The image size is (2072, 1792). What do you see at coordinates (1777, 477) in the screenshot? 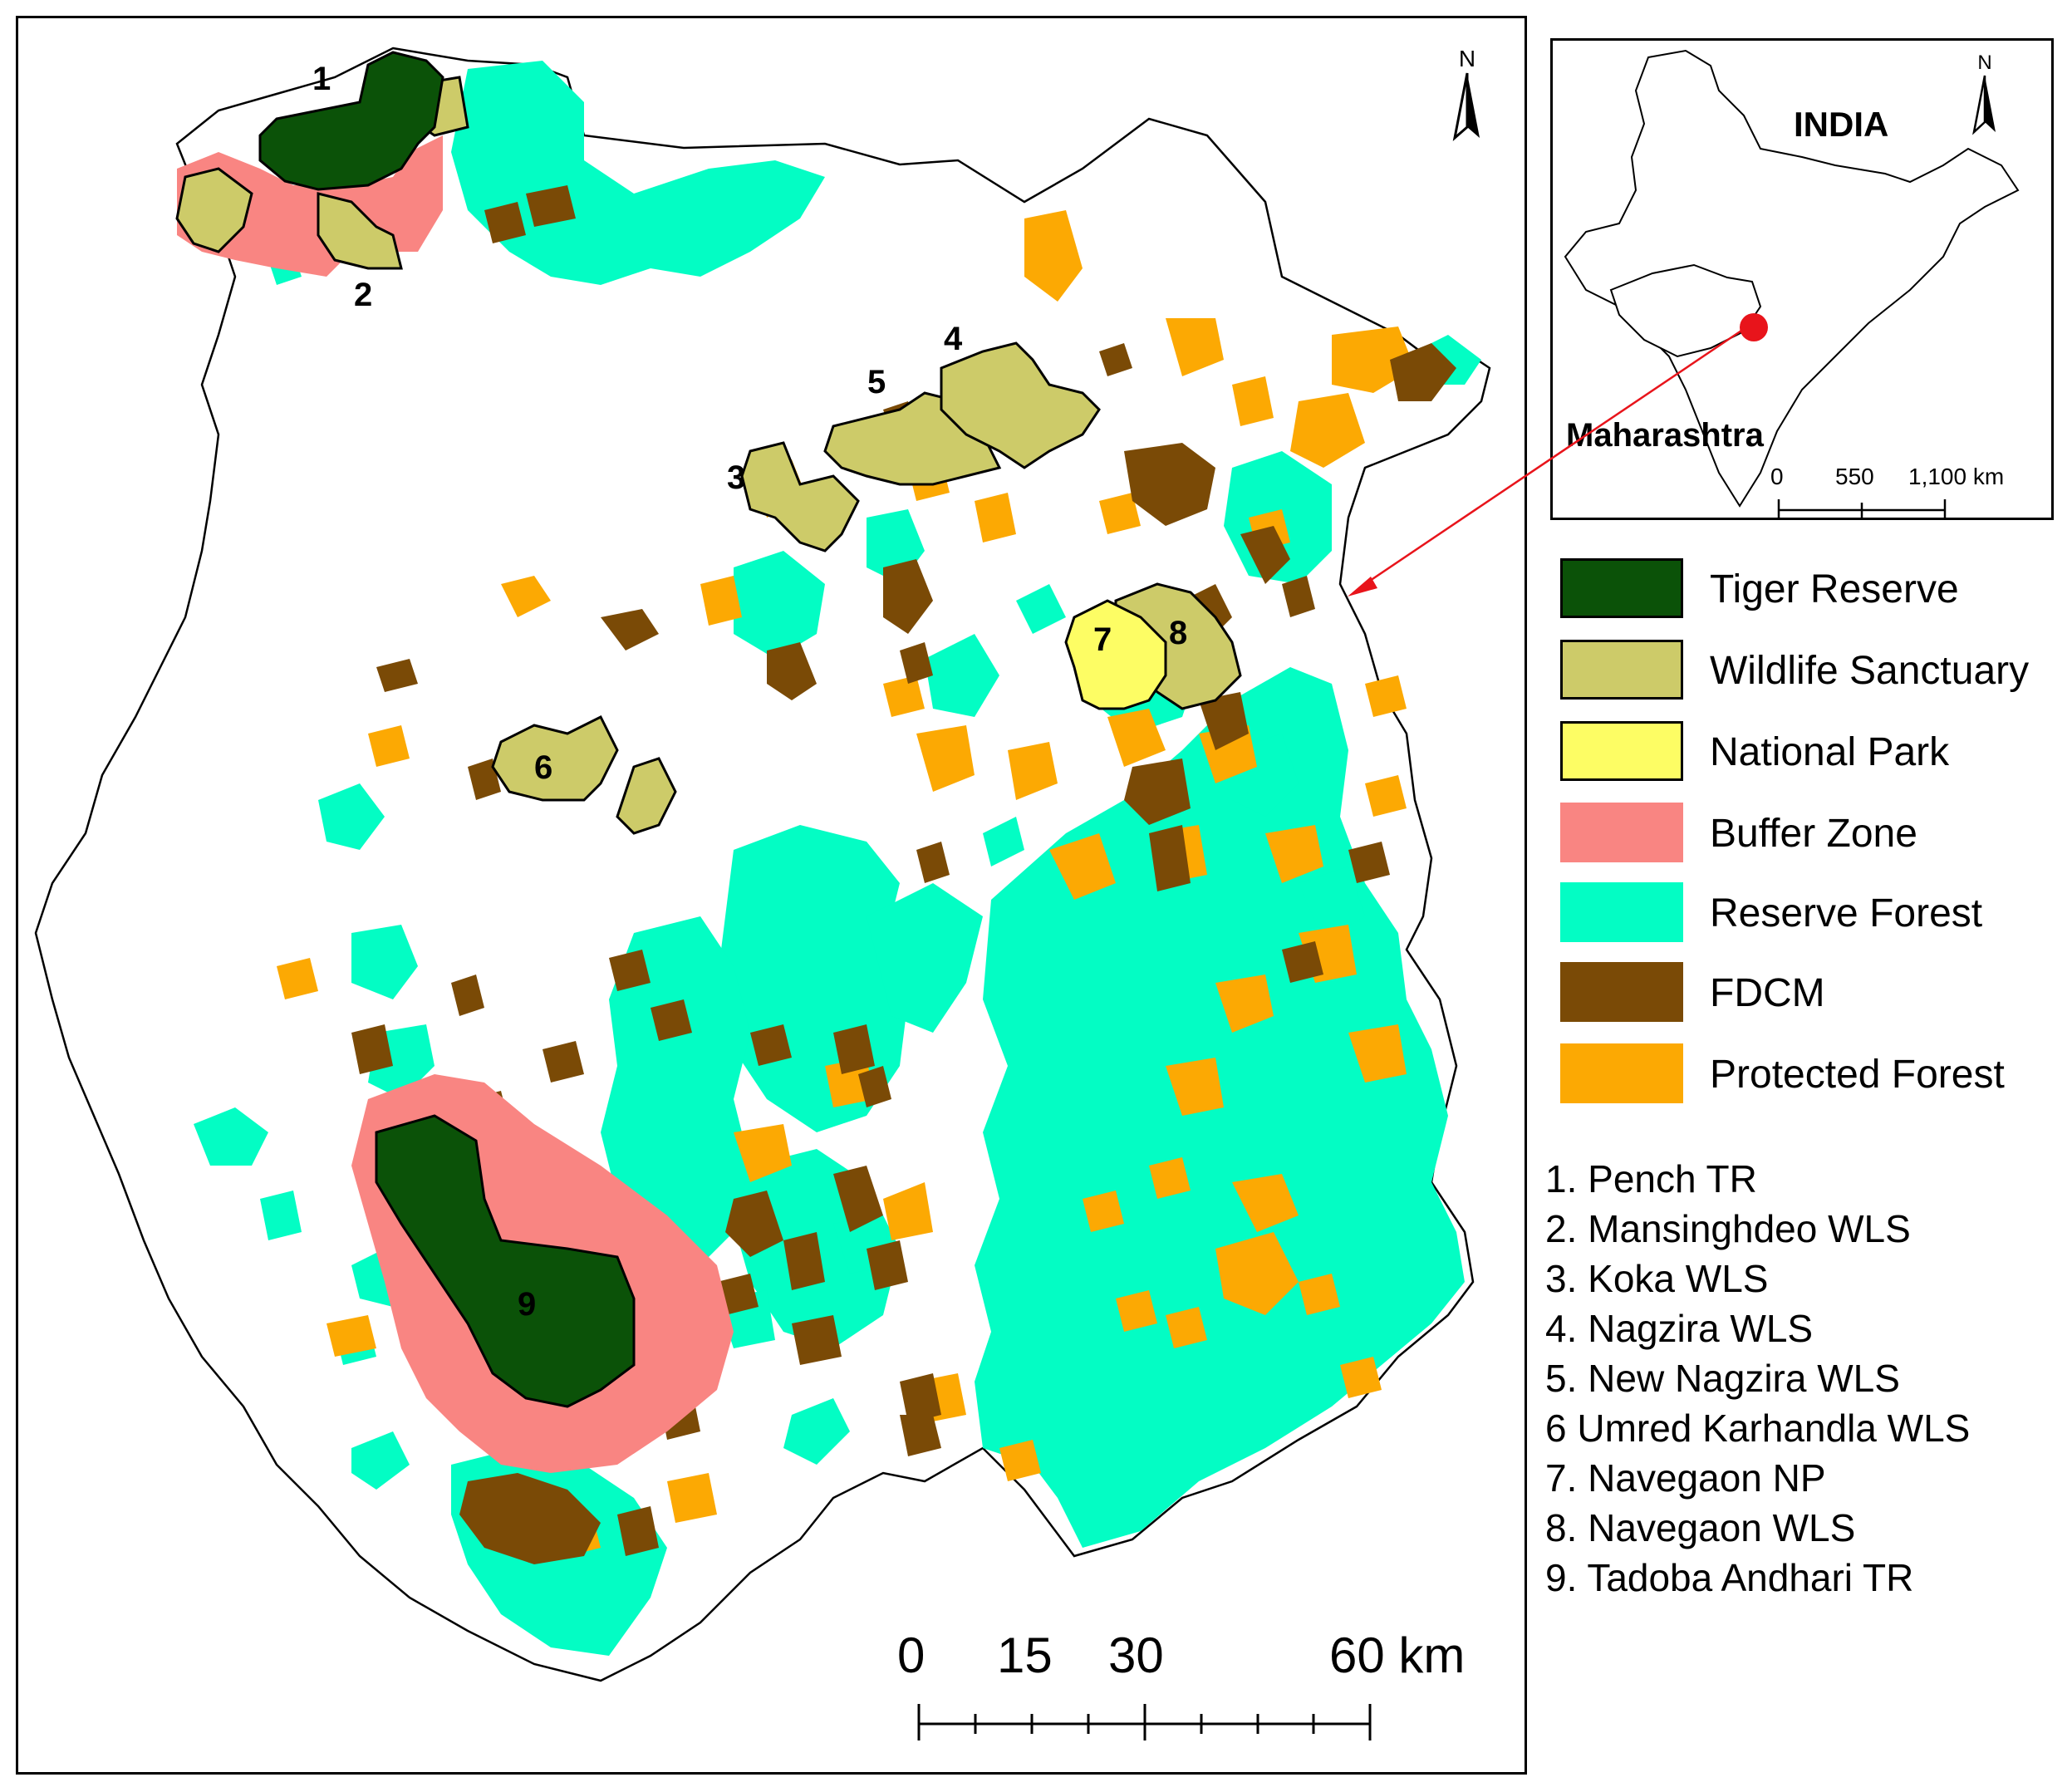
I see `inset-scale-0: 0` at bounding box center [1777, 477].